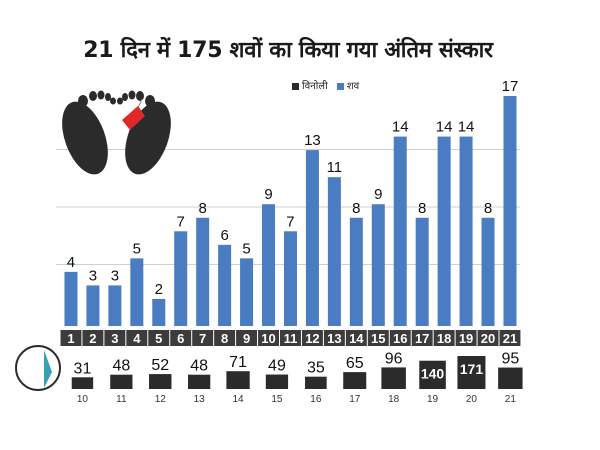  What do you see at coordinates (335, 167) in the screenshot?
I see `top-value-label-13: 11` at bounding box center [335, 167].